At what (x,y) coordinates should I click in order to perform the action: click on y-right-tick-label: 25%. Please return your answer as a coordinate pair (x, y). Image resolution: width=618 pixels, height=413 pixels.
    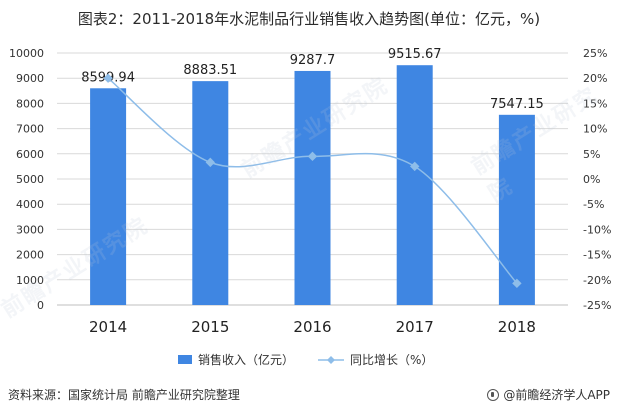
    Looking at the image, I should click on (595, 53).